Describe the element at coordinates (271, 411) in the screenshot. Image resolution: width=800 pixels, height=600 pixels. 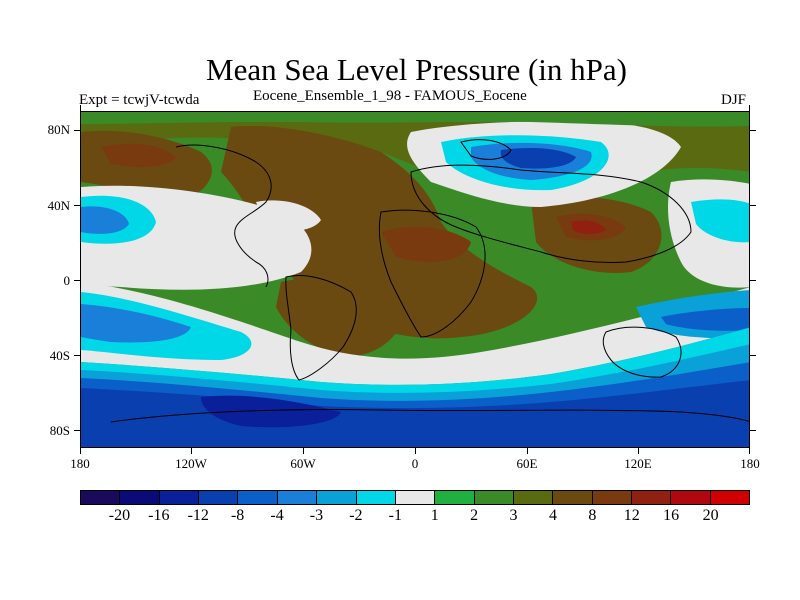
I see `map-field-navy-southern-ocean` at that location.